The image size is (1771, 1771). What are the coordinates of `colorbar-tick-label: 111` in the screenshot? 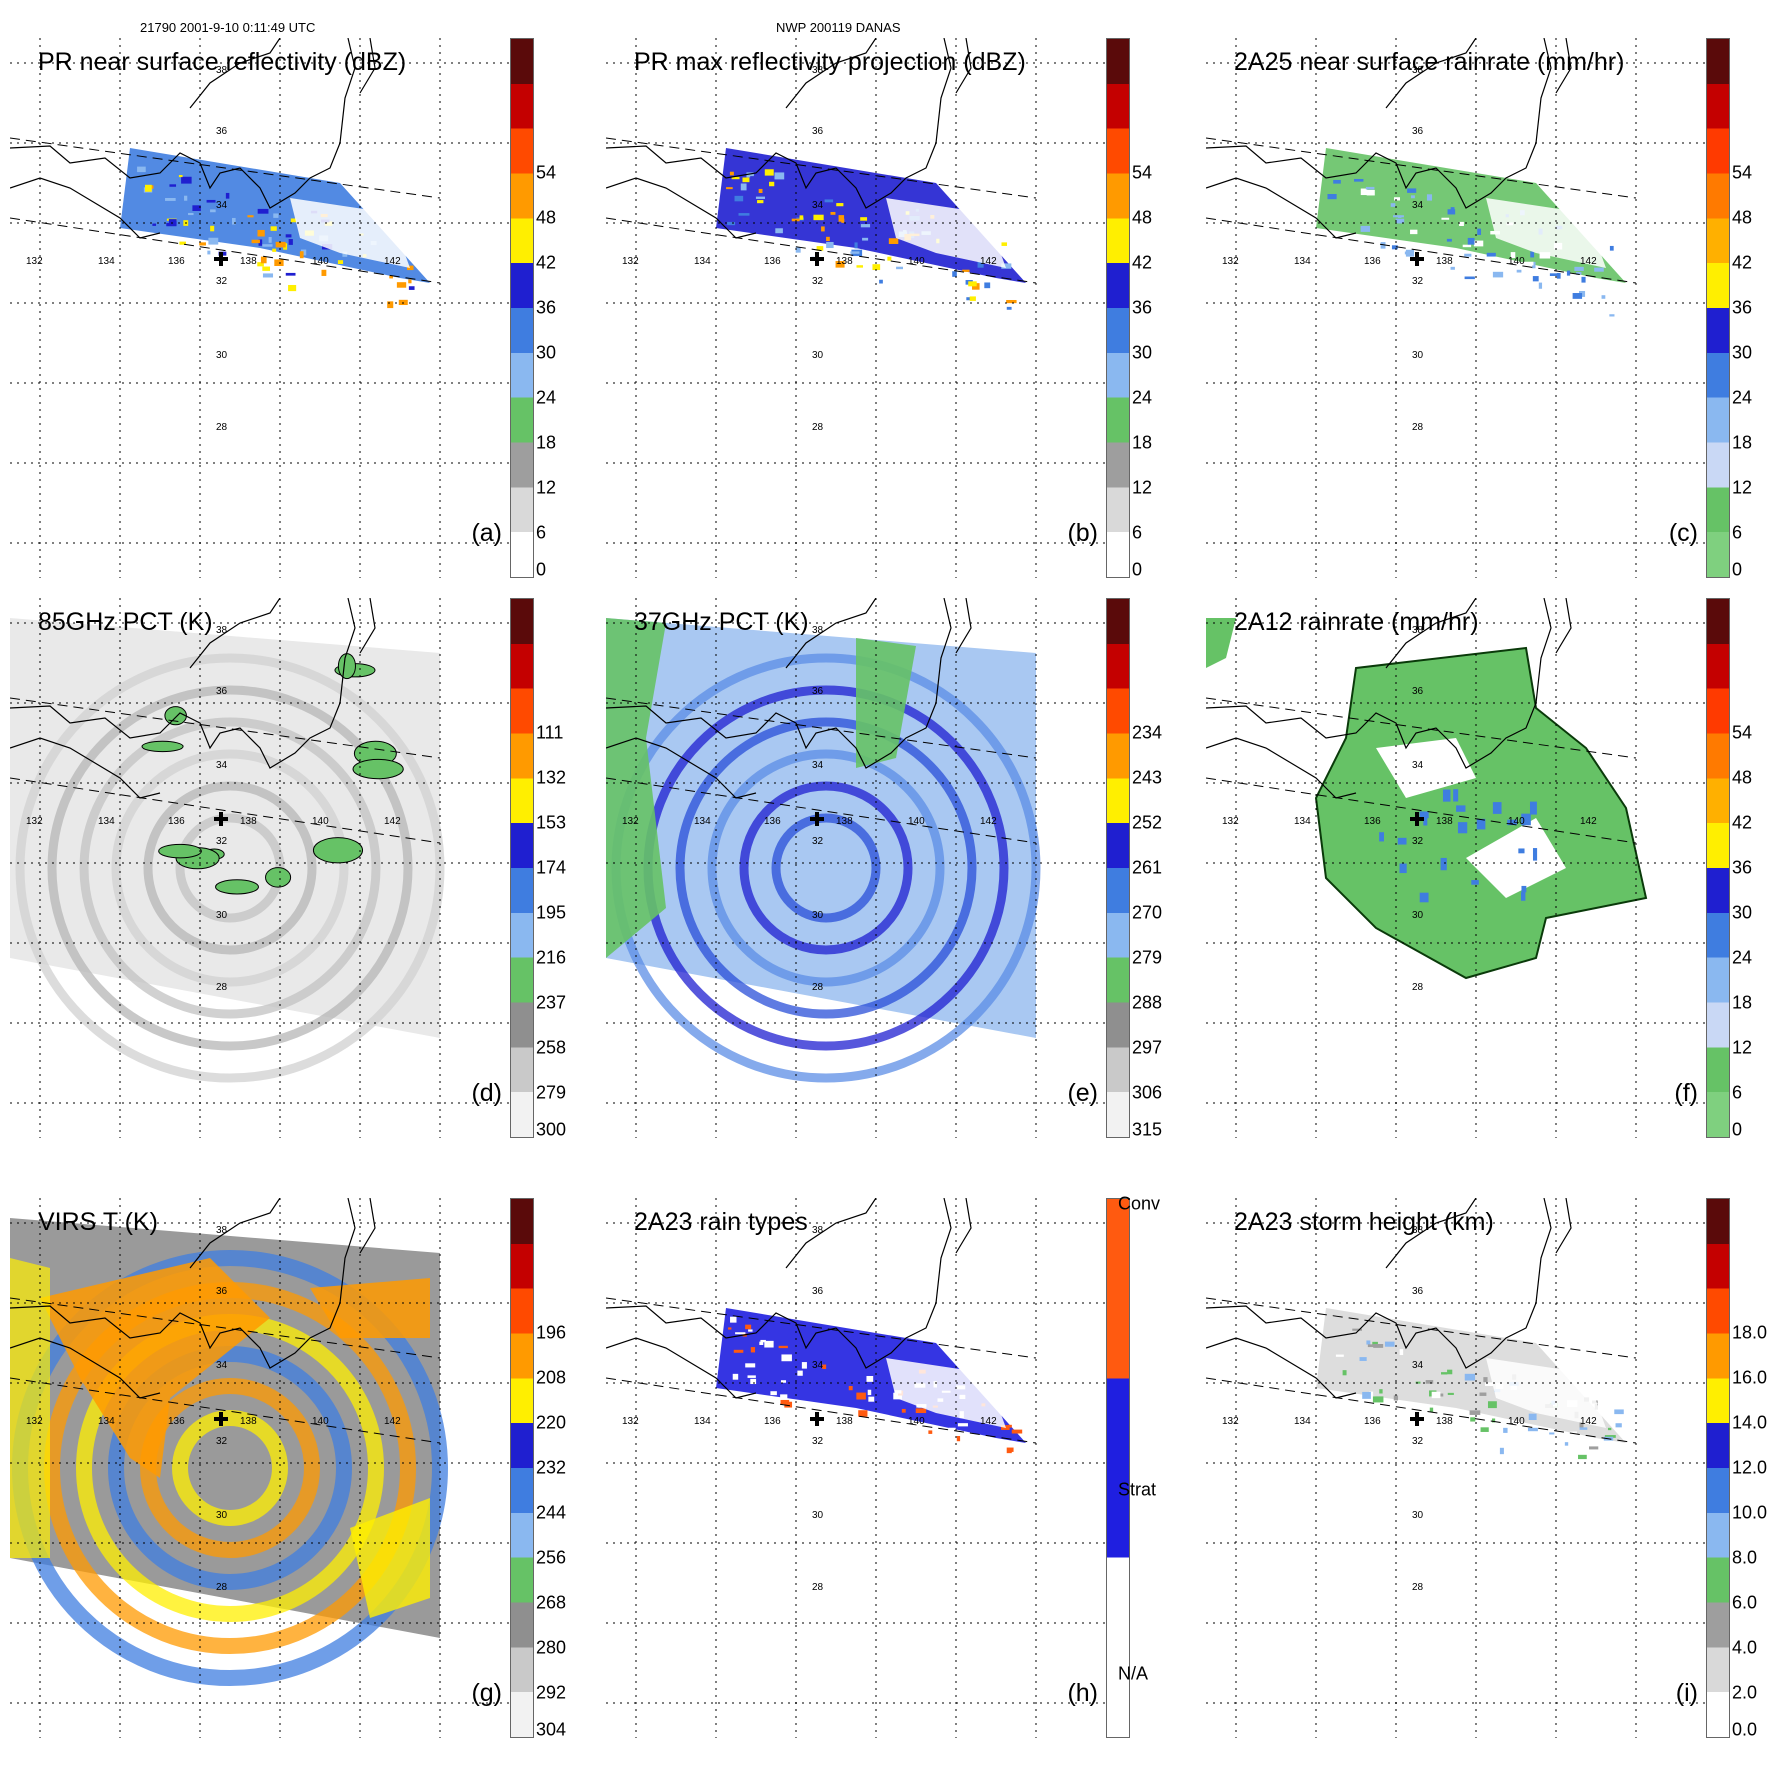 It's located at (550, 732).